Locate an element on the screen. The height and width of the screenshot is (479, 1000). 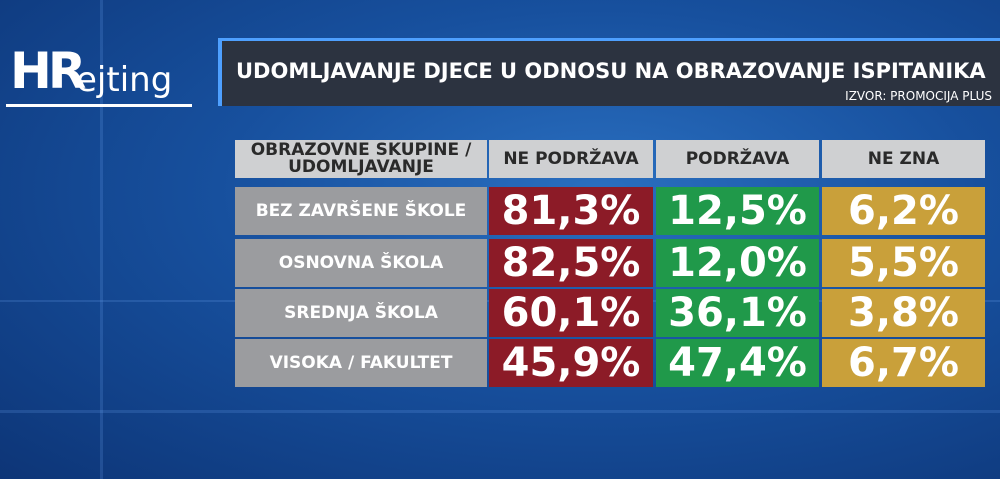
value-cell: 6,2% is located at coordinates (903, 211).